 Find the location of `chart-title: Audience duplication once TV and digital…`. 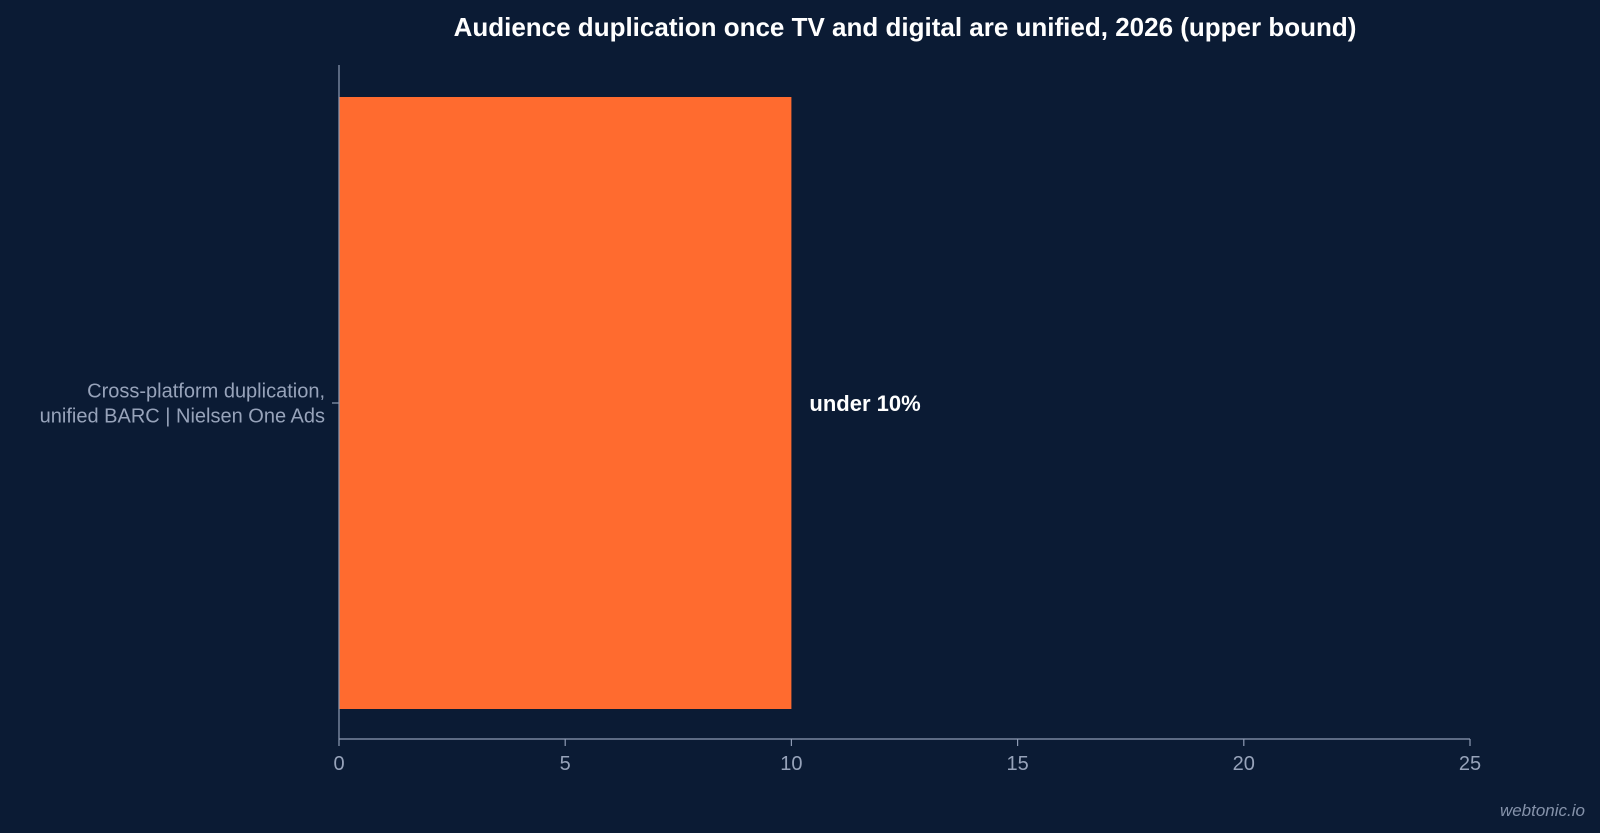

chart-title: Audience duplication once TV and digital… is located at coordinates (905, 27).